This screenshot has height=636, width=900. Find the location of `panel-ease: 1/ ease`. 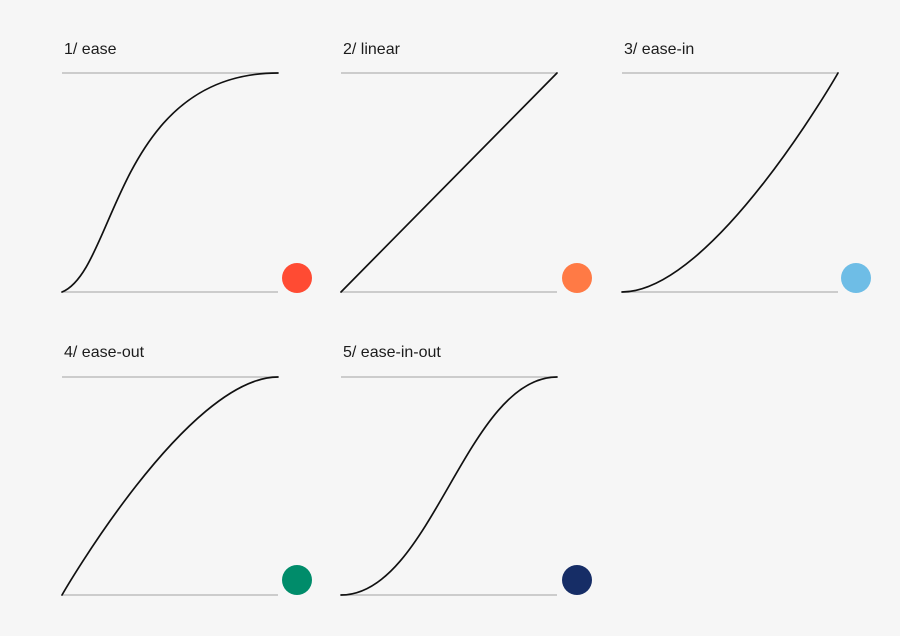

panel-ease: 1/ ease is located at coordinates (194, 176).